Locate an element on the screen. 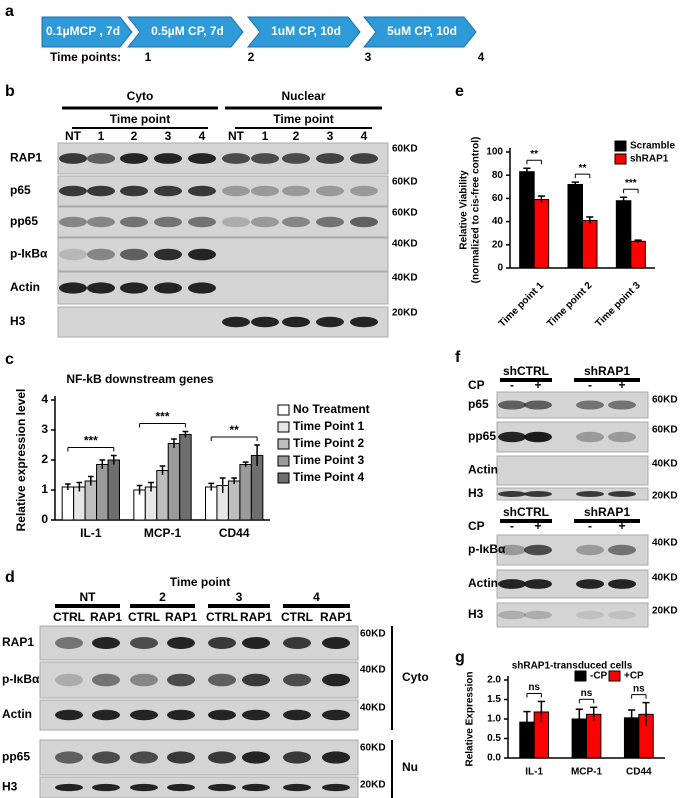  size-marker: 20KD is located at coordinates (665, 496).